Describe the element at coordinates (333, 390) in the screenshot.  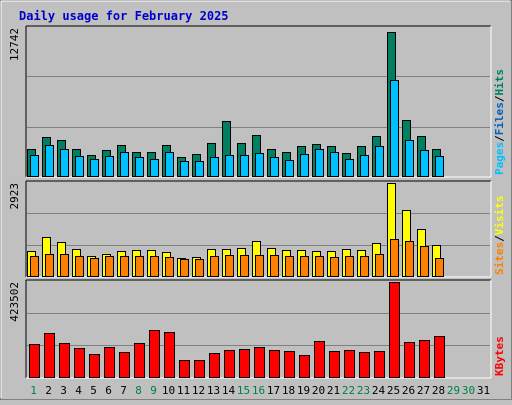
I see `day-label: 21` at that location.